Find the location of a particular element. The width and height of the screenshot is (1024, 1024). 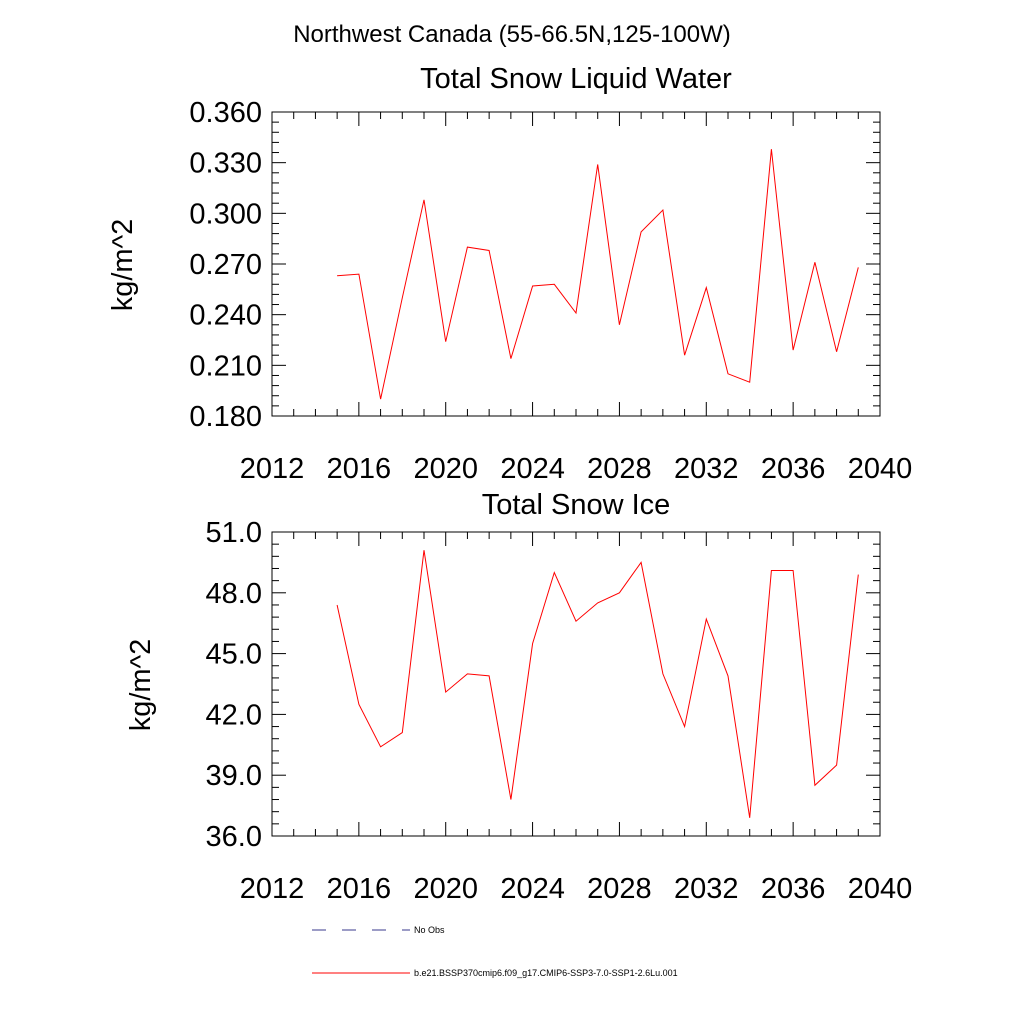

y-tick-label-snow-ice: 51.0 is located at coordinates (234, 533).